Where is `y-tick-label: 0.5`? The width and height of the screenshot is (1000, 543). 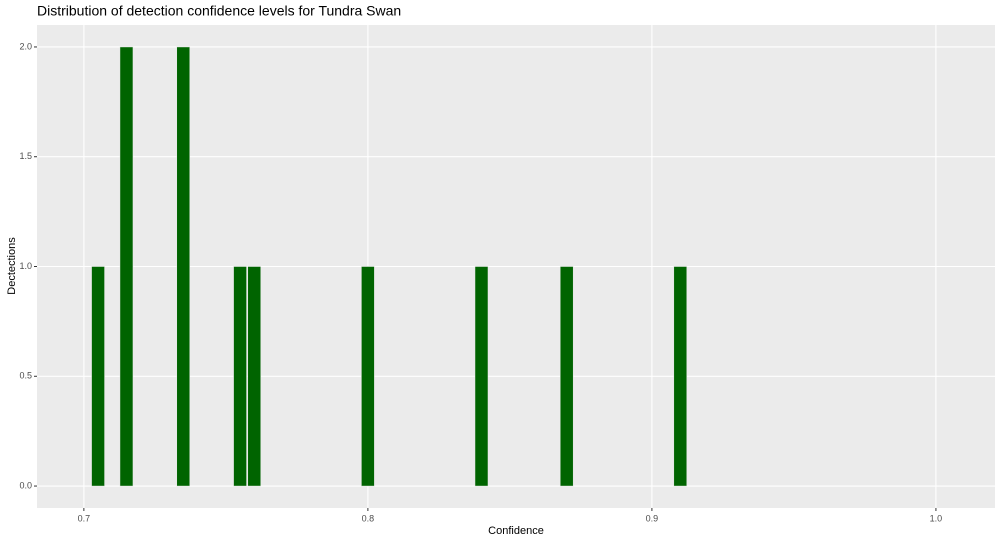
y-tick-label: 0.5 is located at coordinates (25, 376).